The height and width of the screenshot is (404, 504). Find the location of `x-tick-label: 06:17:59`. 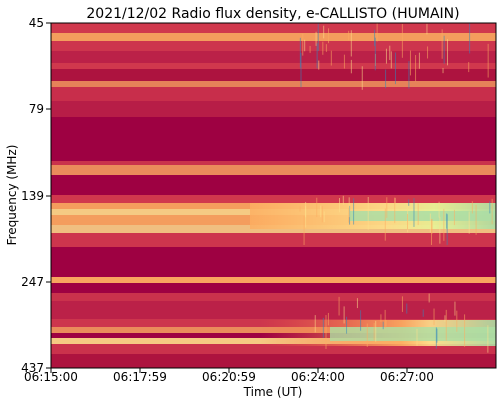

x-tick-label: 06:17:59 is located at coordinates (140, 377).